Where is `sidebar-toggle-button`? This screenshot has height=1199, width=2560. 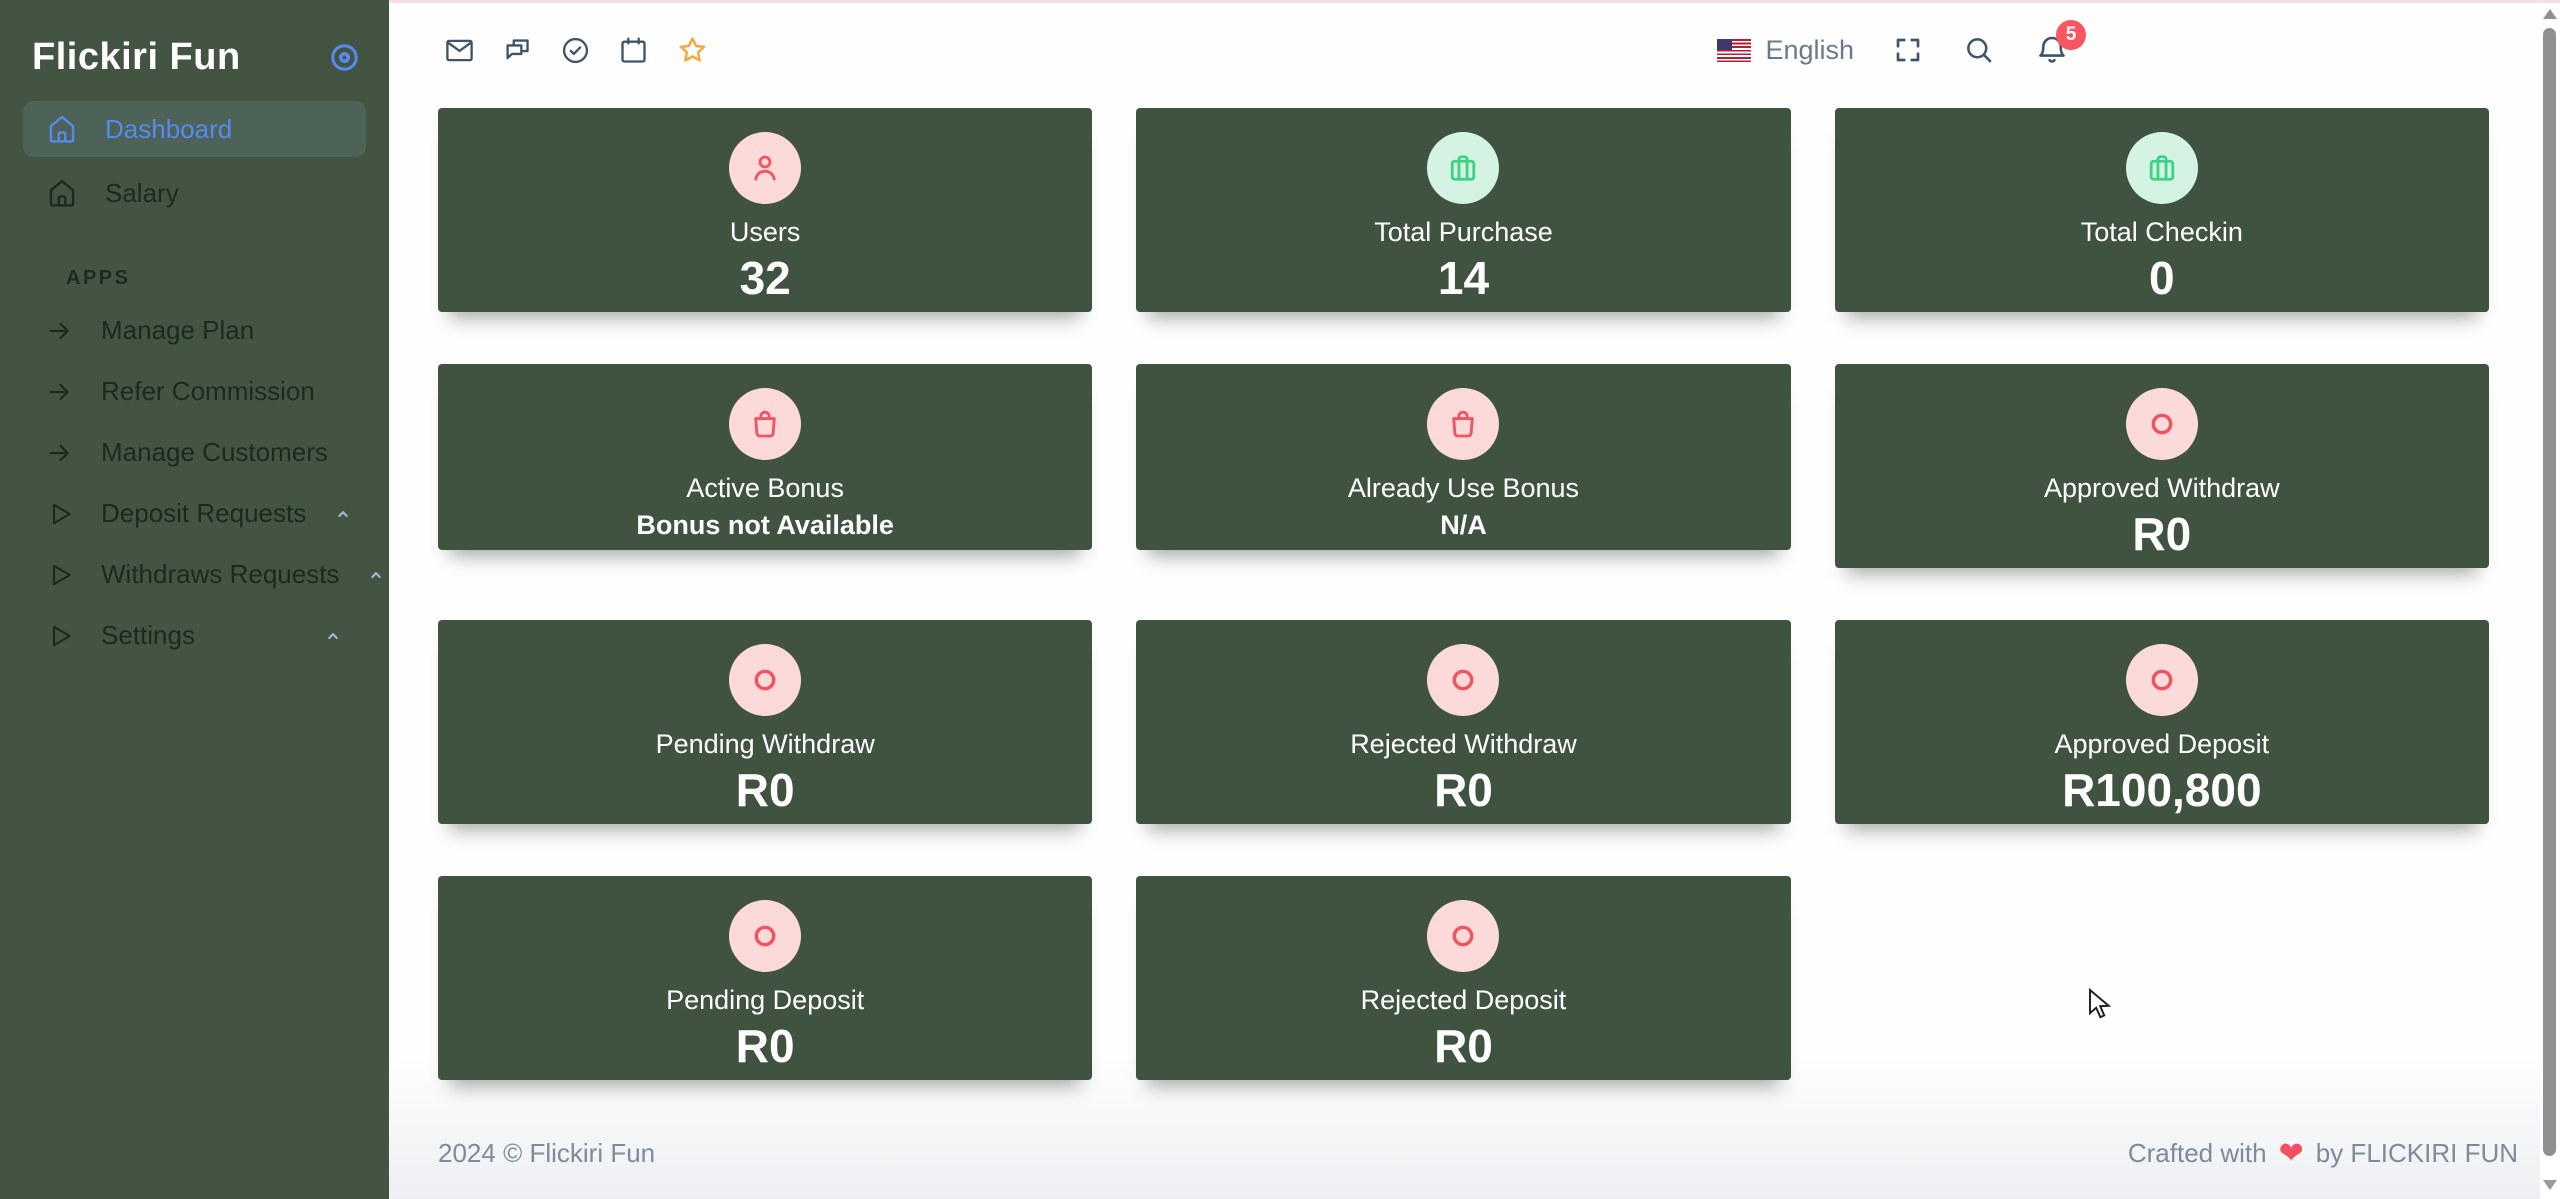 sidebar-toggle-button is located at coordinates (344, 57).